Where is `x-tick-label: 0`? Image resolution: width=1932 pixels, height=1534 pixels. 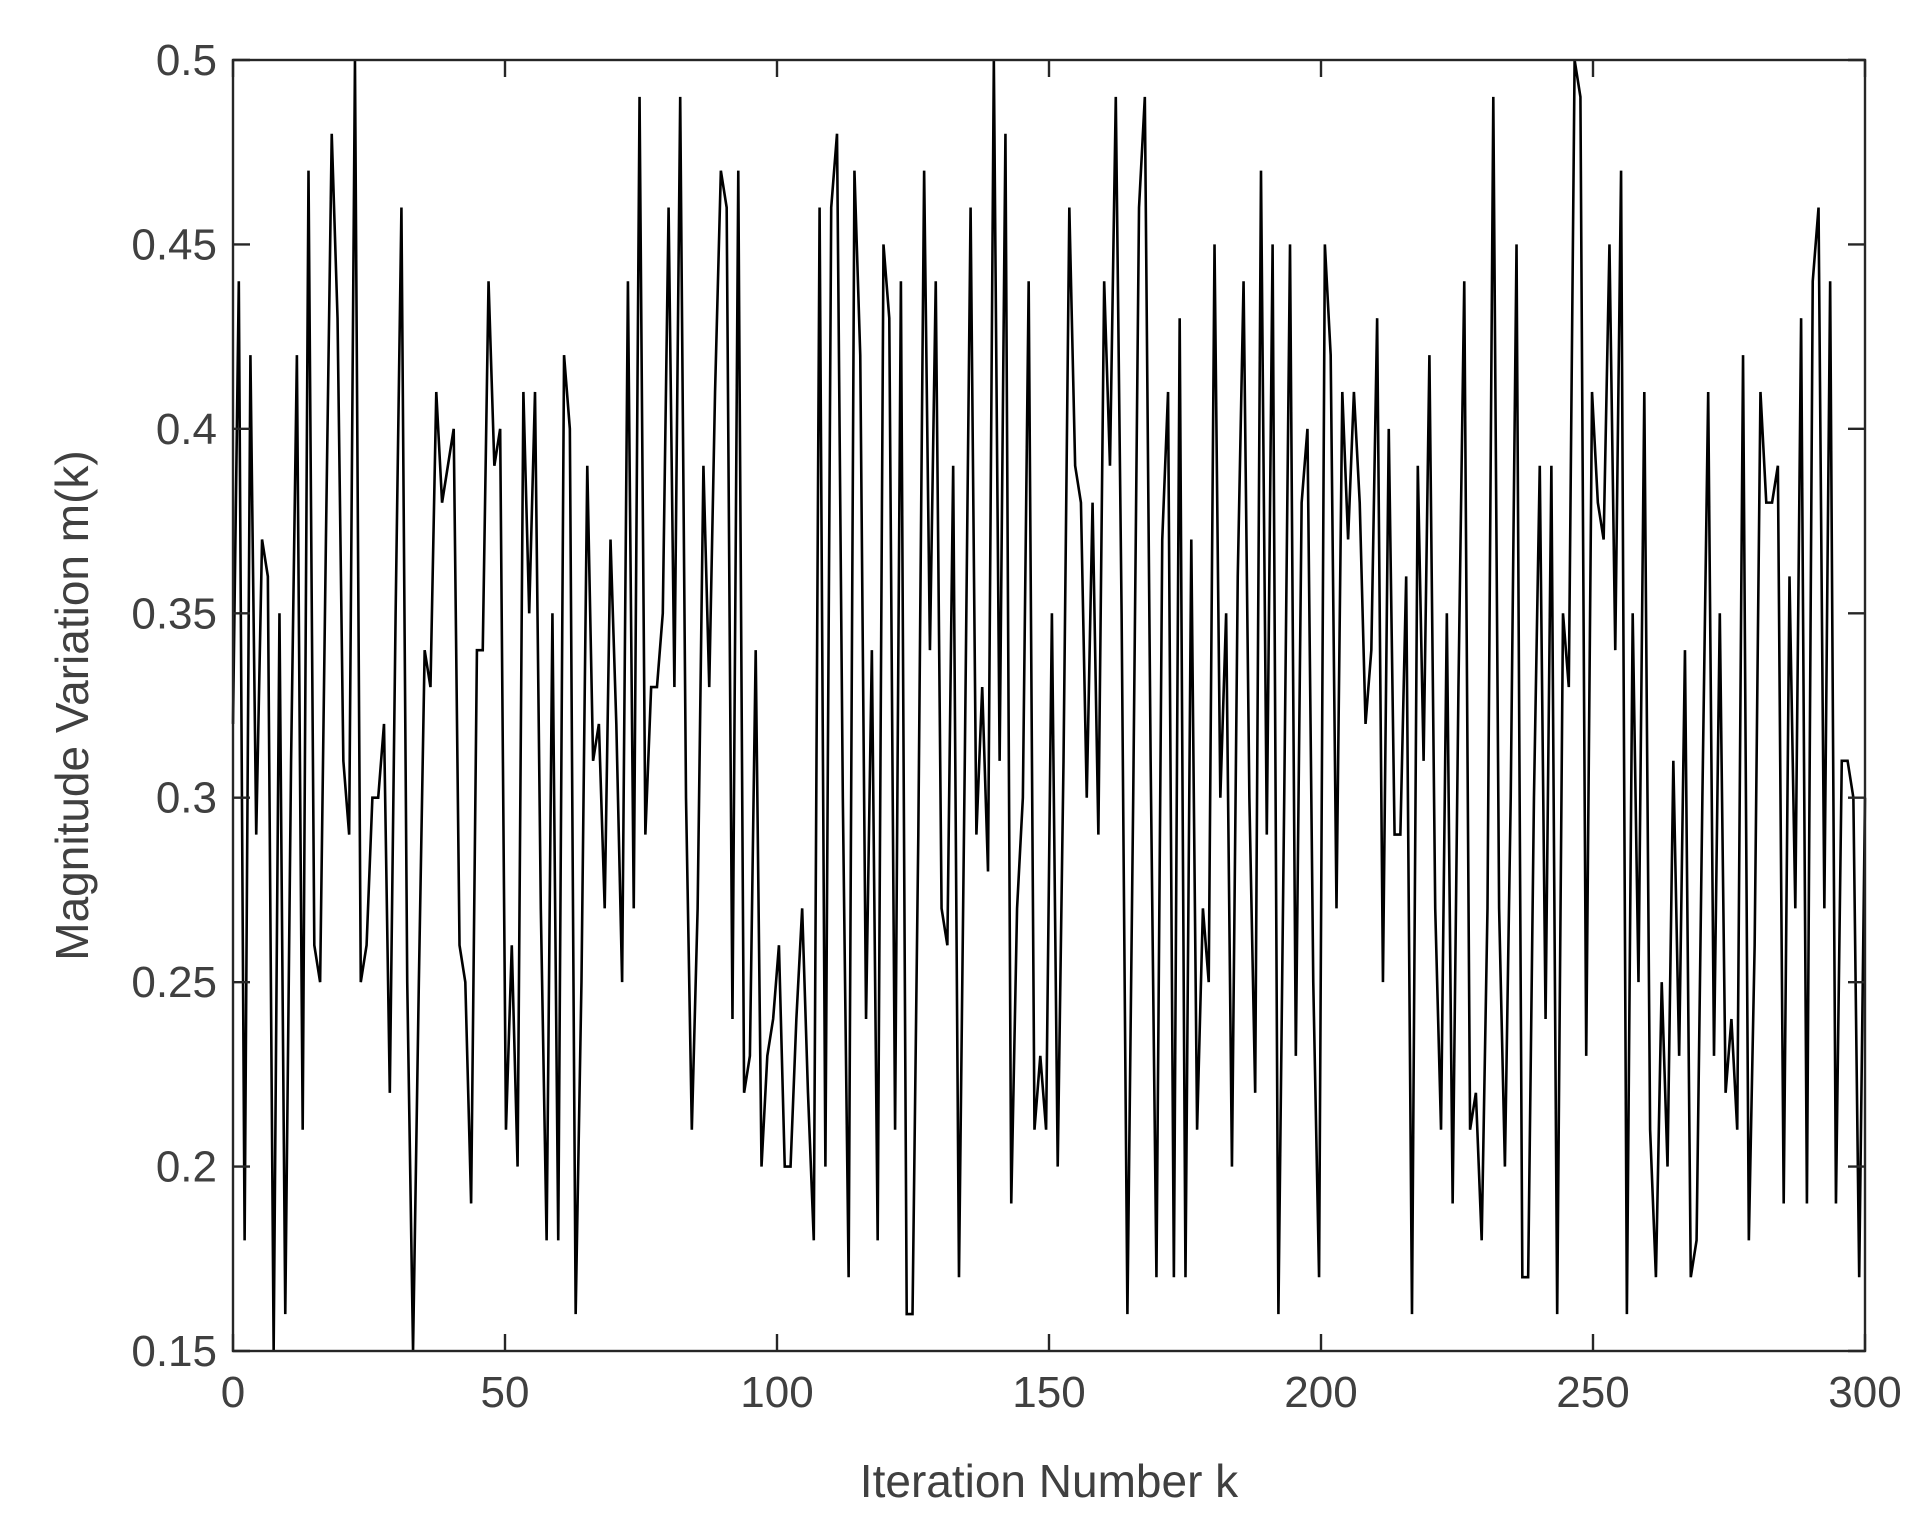
x-tick-label: 0 is located at coordinates (233, 1392).